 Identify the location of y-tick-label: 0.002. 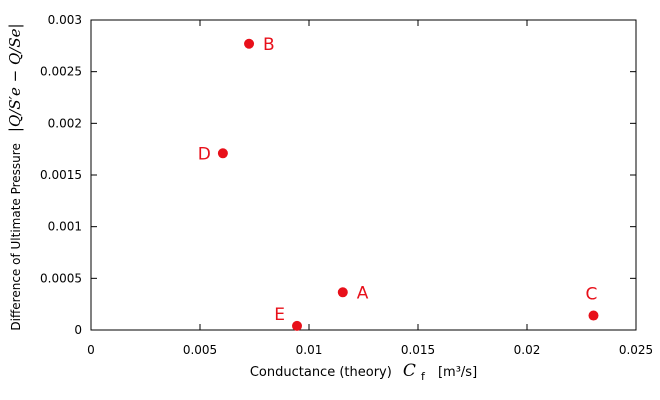
(65, 123).